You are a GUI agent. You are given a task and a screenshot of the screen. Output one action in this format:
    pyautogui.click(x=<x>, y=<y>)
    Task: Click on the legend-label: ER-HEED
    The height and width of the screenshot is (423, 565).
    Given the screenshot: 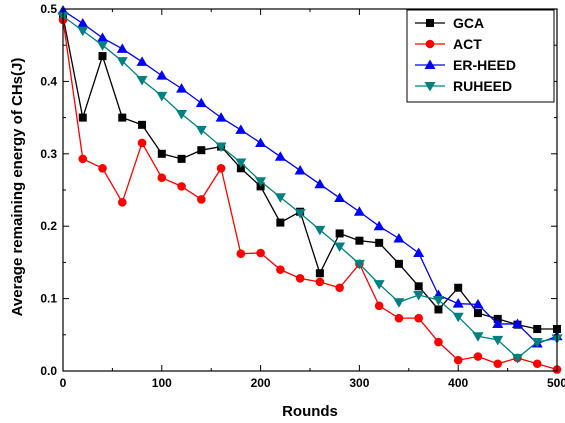 What is the action you would take?
    pyautogui.click(x=484, y=65)
    